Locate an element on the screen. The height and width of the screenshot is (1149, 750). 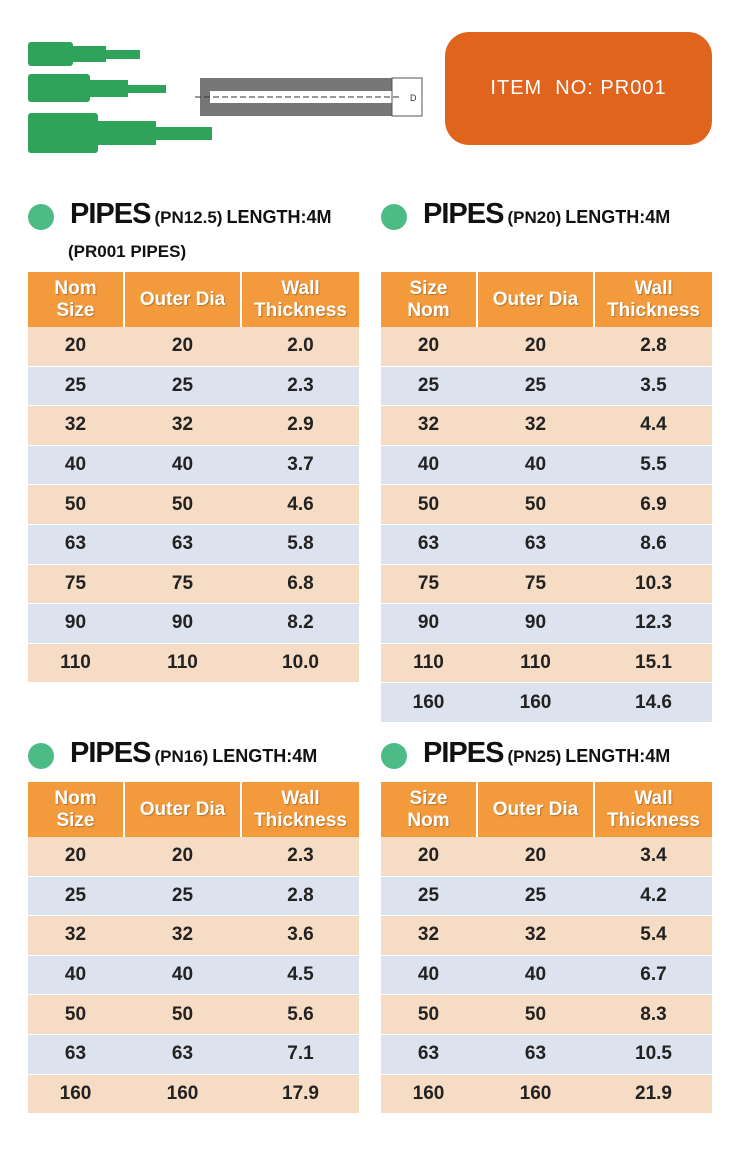
title-main: PIPES is located at coordinates (110, 214).